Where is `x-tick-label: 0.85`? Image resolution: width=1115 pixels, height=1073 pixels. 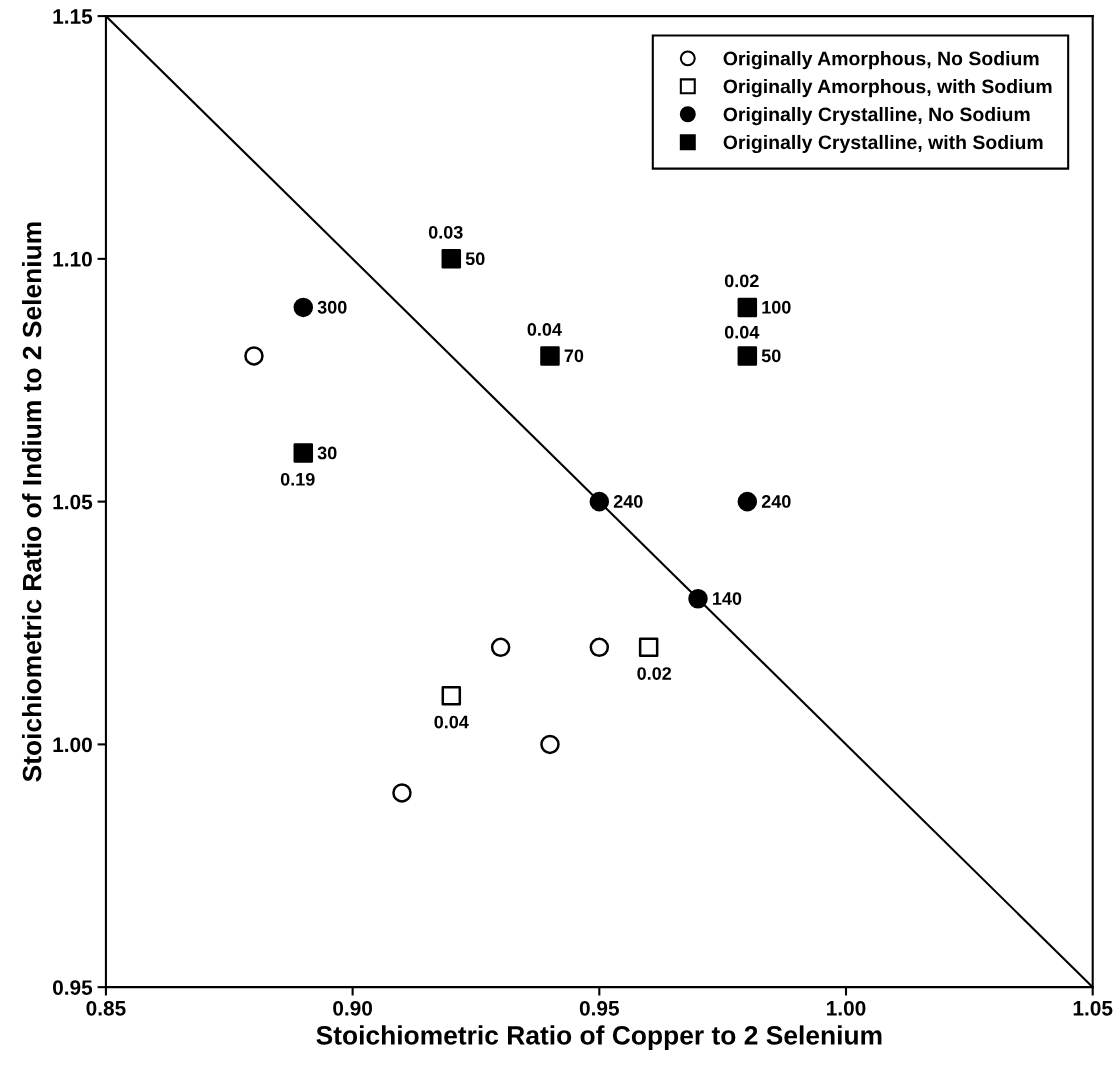
x-tick-label: 0.85 is located at coordinates (106, 1008).